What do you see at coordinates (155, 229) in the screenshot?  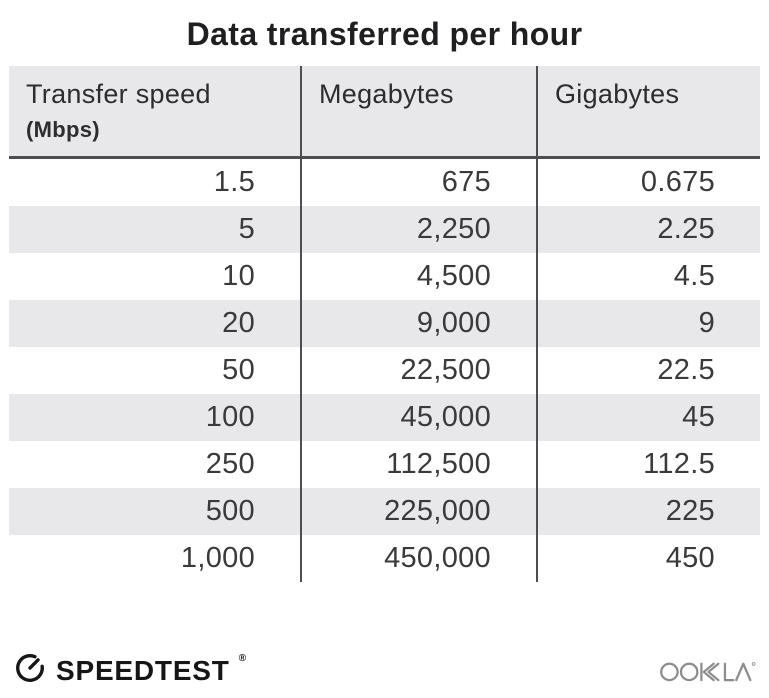 I see `table-cell: 5` at bounding box center [155, 229].